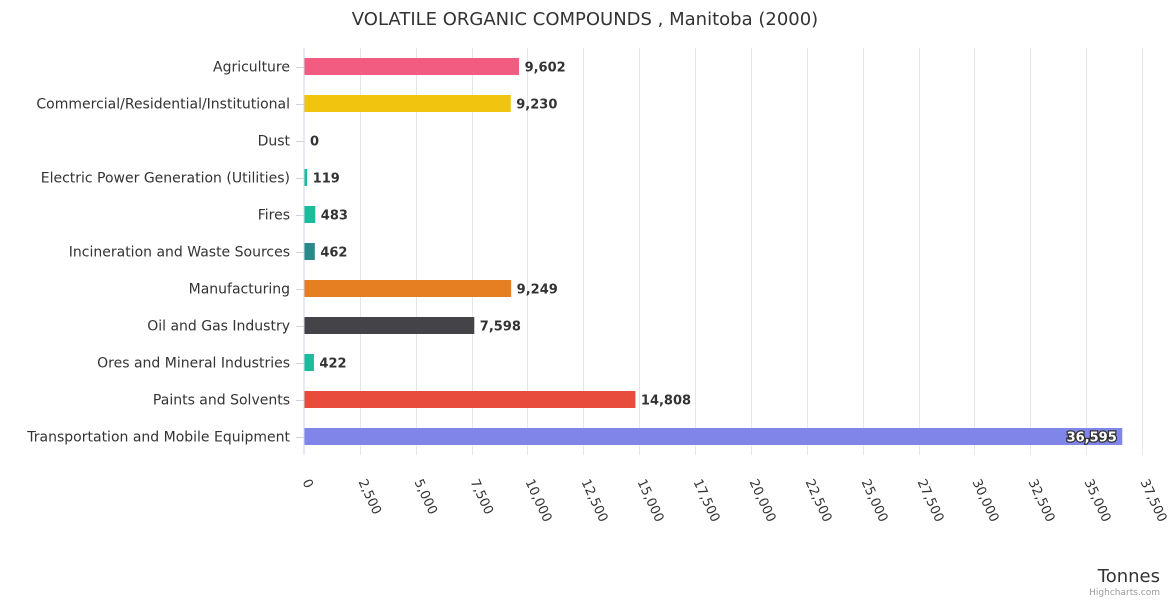 Image resolution: width=1170 pixels, height=600 pixels. I want to click on x-tick-label: 22,500, so click(818, 501).